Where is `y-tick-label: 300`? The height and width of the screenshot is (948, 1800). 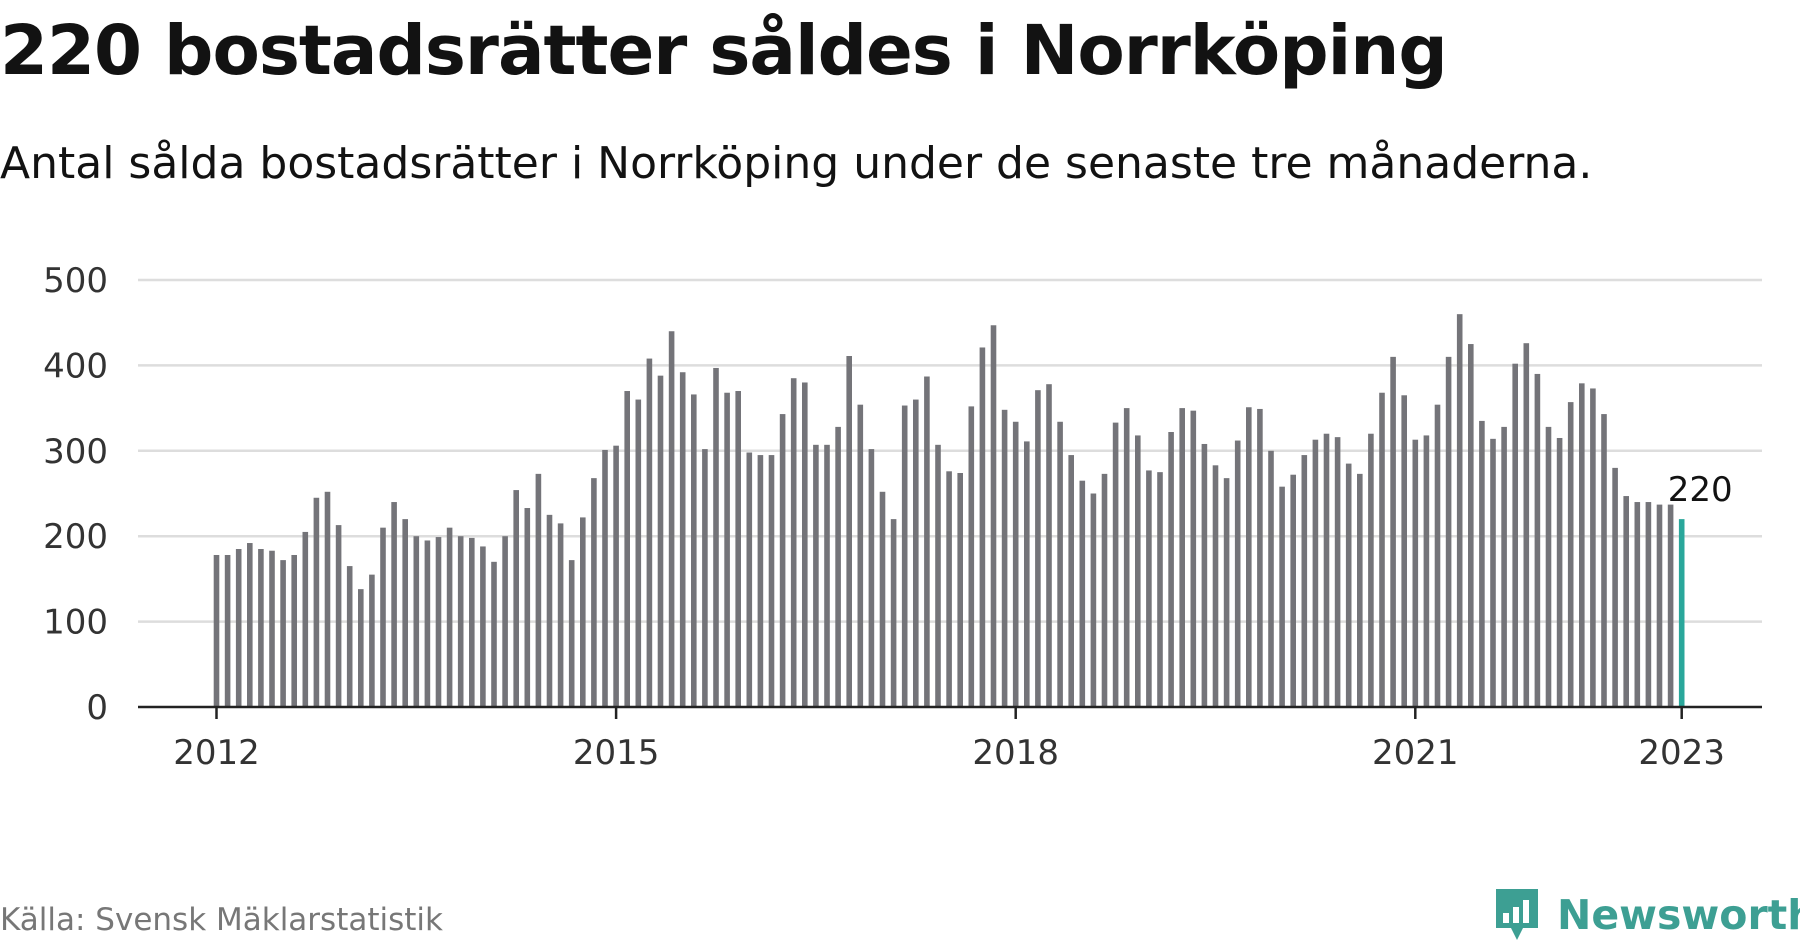 y-tick-label: 300 is located at coordinates (75, 452).